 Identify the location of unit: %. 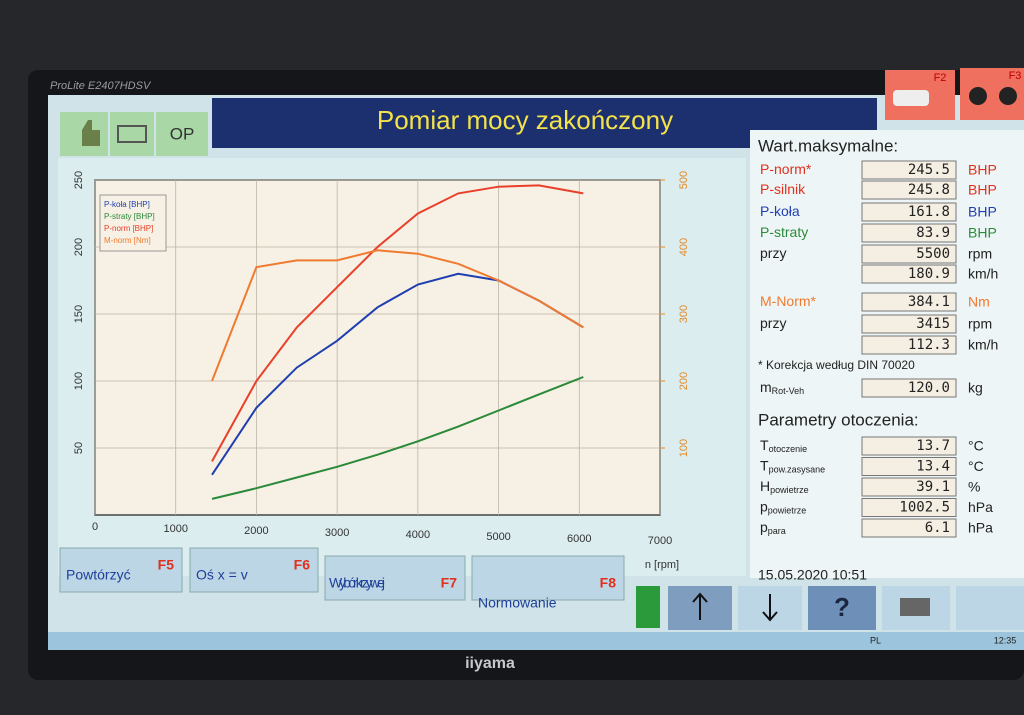
(974, 487).